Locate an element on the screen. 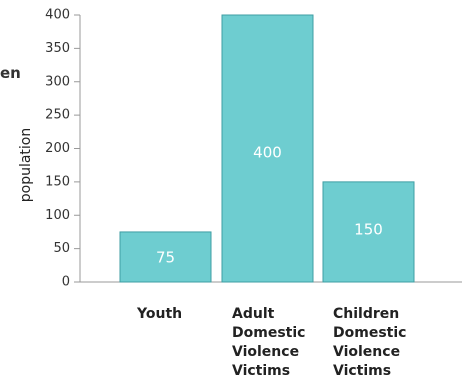 The width and height of the screenshot is (462, 392). x-category-label: Youth is located at coordinates (159, 314).